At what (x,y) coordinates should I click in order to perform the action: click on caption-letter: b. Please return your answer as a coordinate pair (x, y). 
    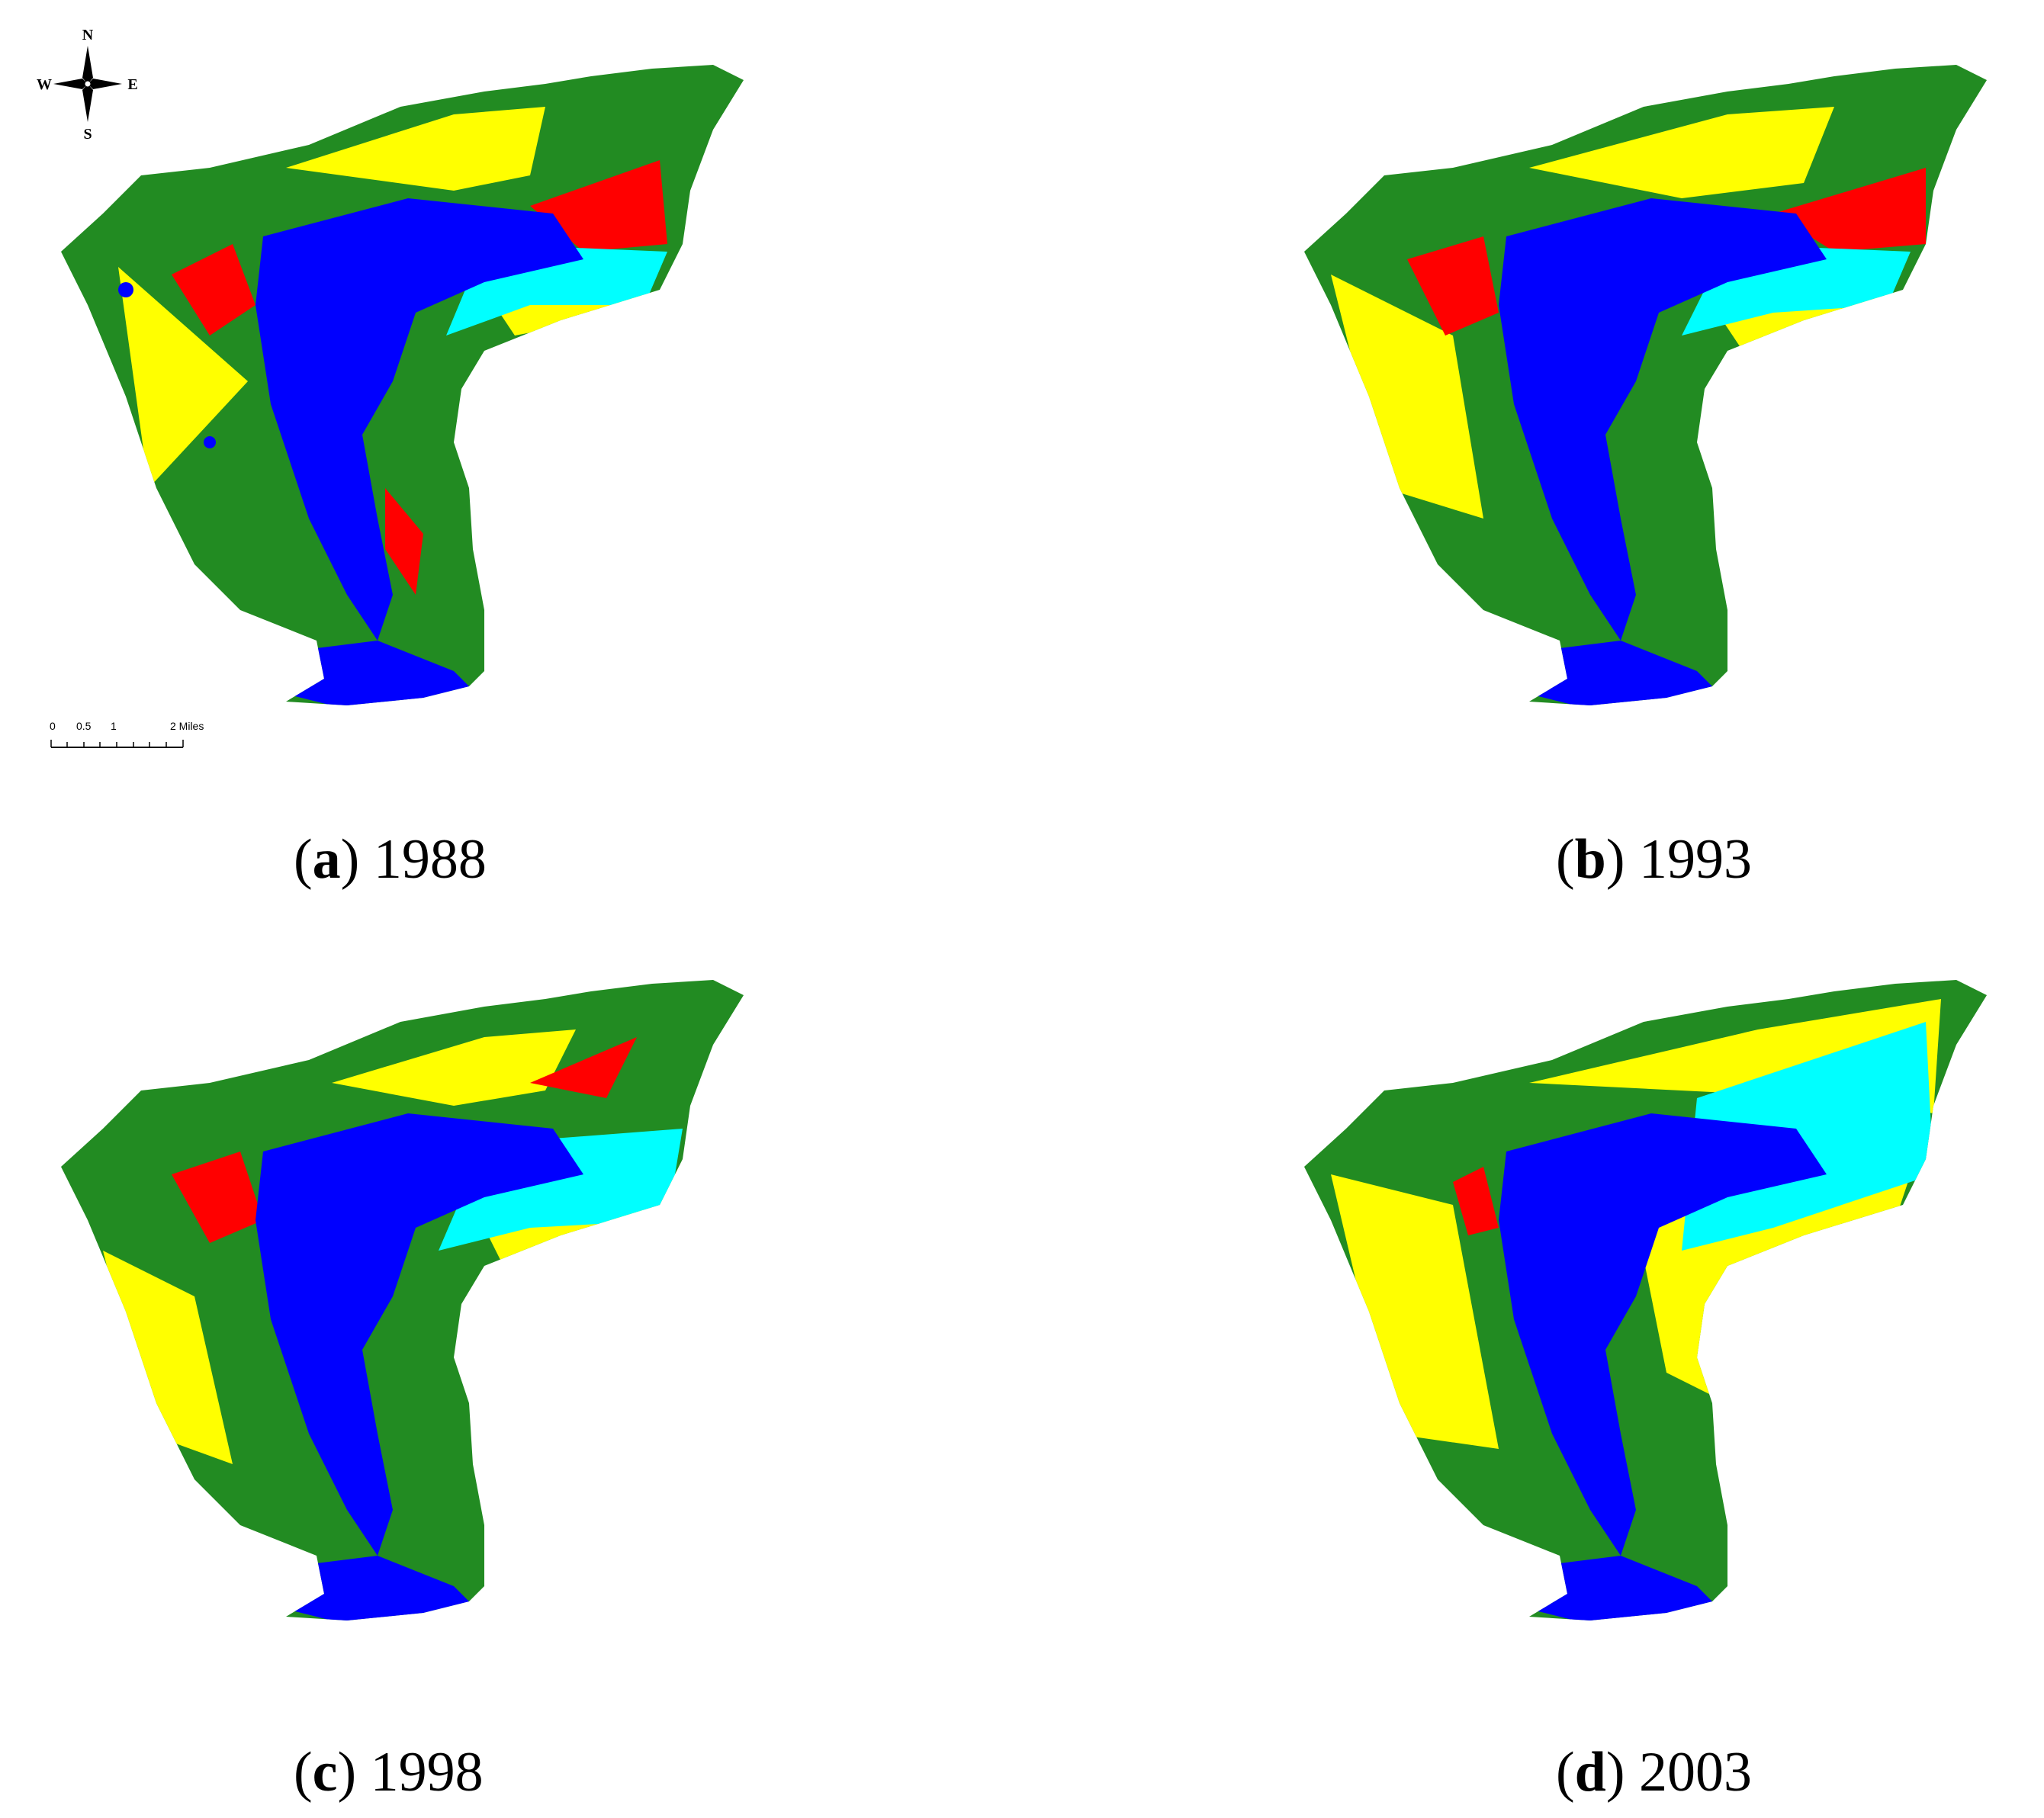
    Looking at the image, I should click on (1590, 859).